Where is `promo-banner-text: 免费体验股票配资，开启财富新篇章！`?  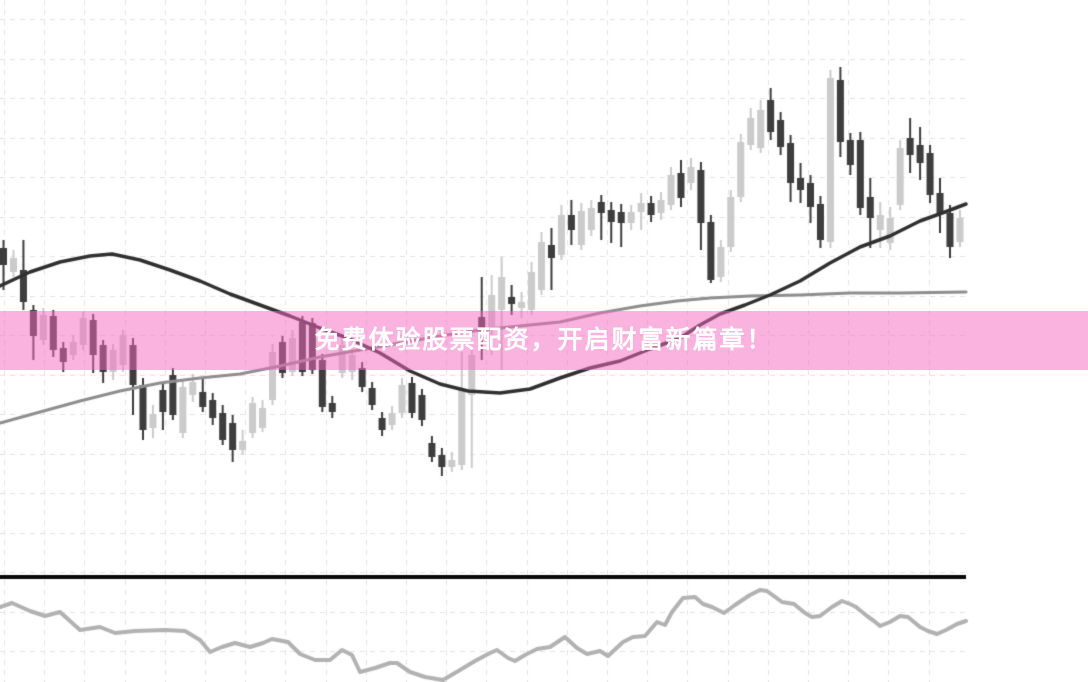 promo-banner-text: 免费体验股票配资，开启财富新篇章！ is located at coordinates (544, 340).